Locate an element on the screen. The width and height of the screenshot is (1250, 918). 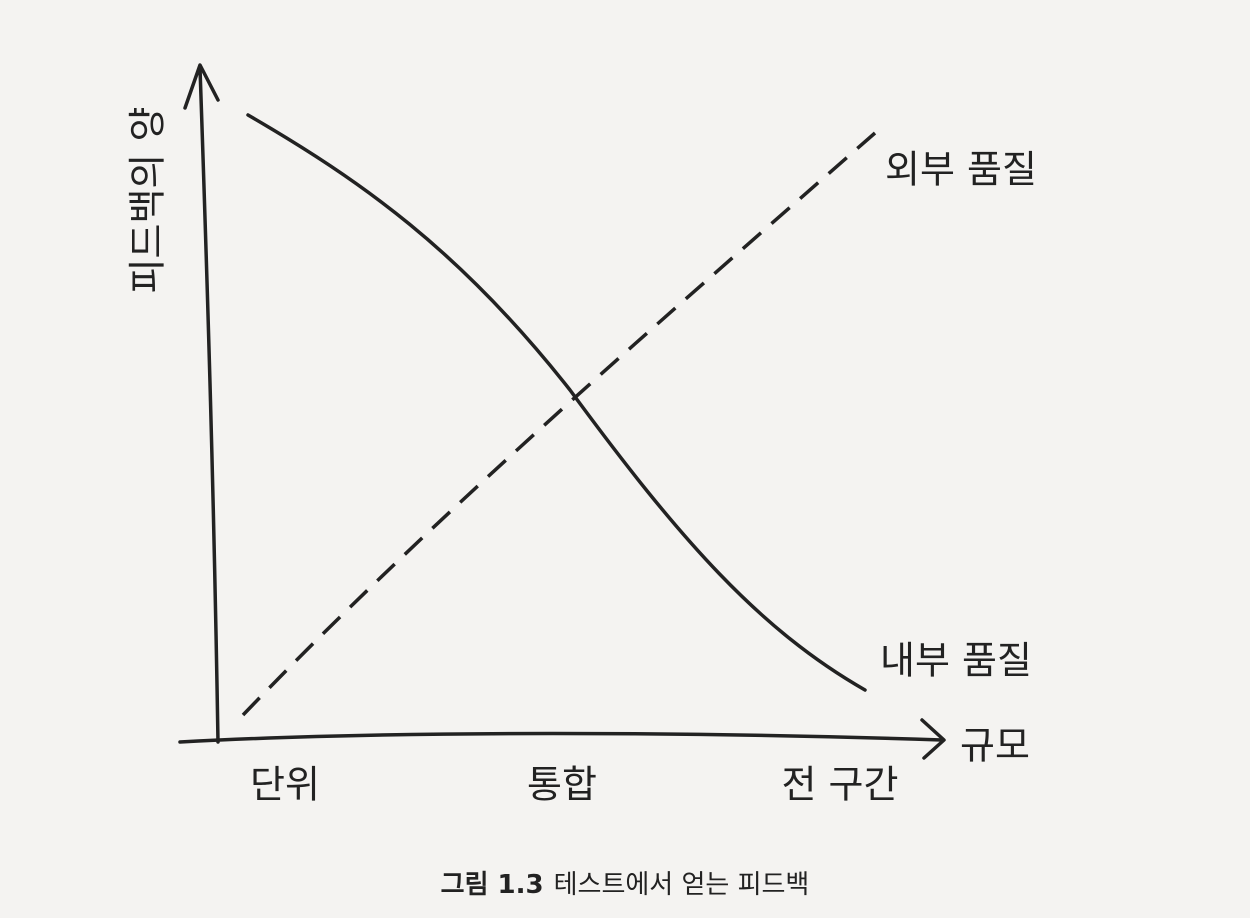
caption: 그림 1.3 테스트에서 얻는 피드백 is located at coordinates (625, 885).